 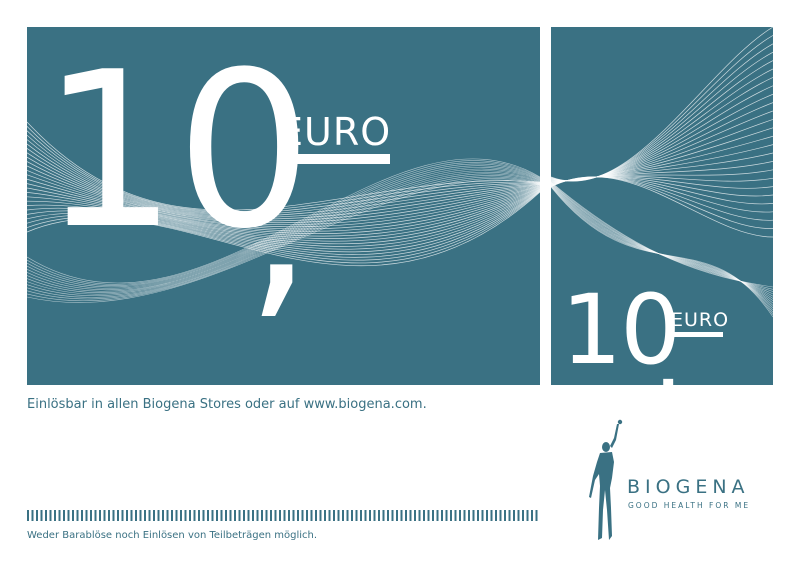 I want to click on stub-currency-underline, so click(x=696, y=334).